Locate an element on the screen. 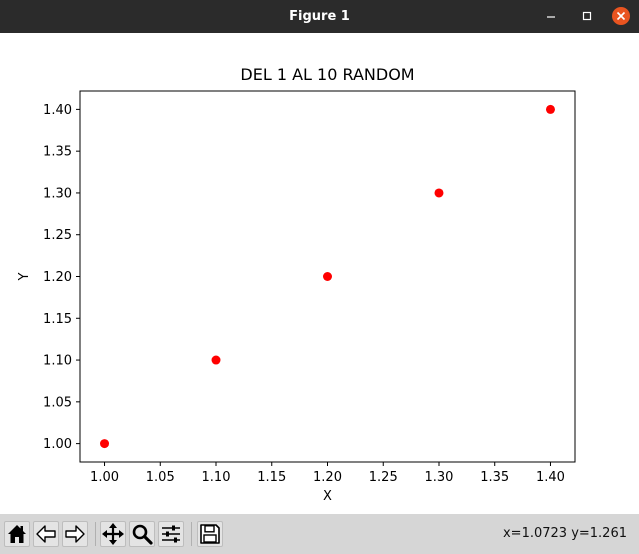 The width and height of the screenshot is (639, 554). minimize-button is located at coordinates (551, 16).